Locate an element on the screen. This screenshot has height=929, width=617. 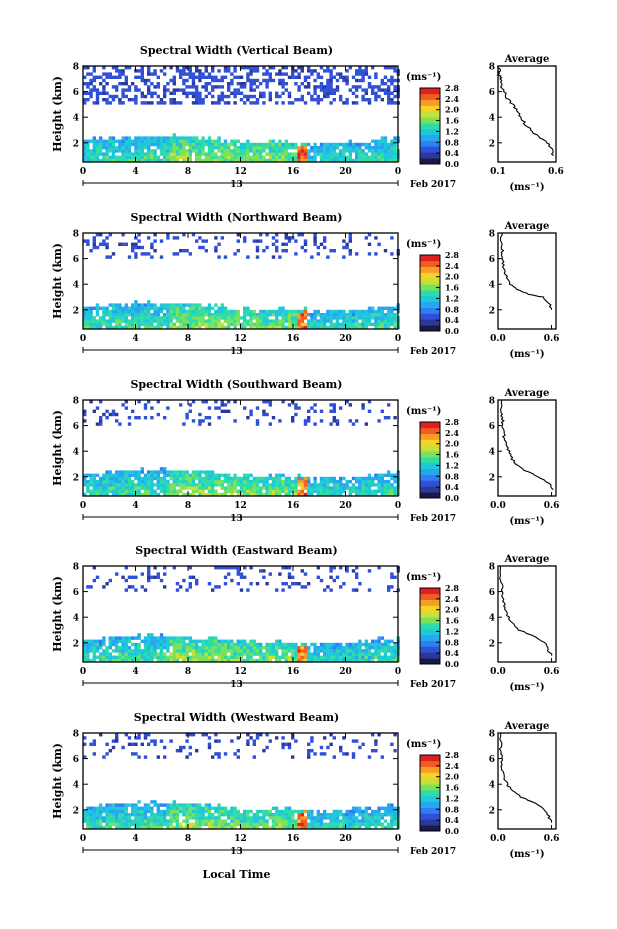
colorbar-tick-label: 1.6 is located at coordinates (452, 788).